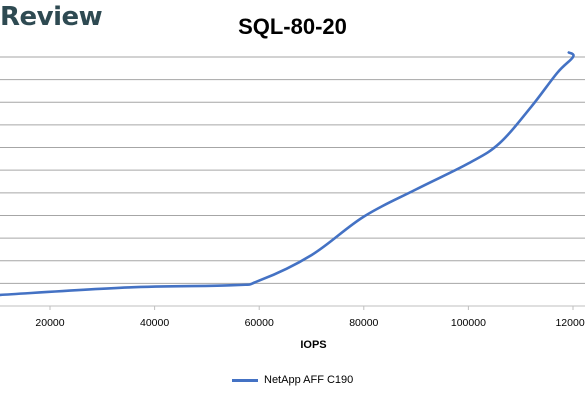  Describe the element at coordinates (49, 323) in the screenshot. I see `x-tick-label: 20000` at that location.